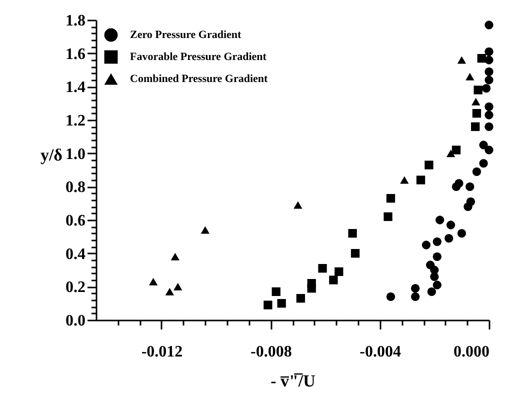 Image resolution: width=523 pixels, height=409 pixels. I want to click on x-tick-label: -0.004, so click(380, 352).